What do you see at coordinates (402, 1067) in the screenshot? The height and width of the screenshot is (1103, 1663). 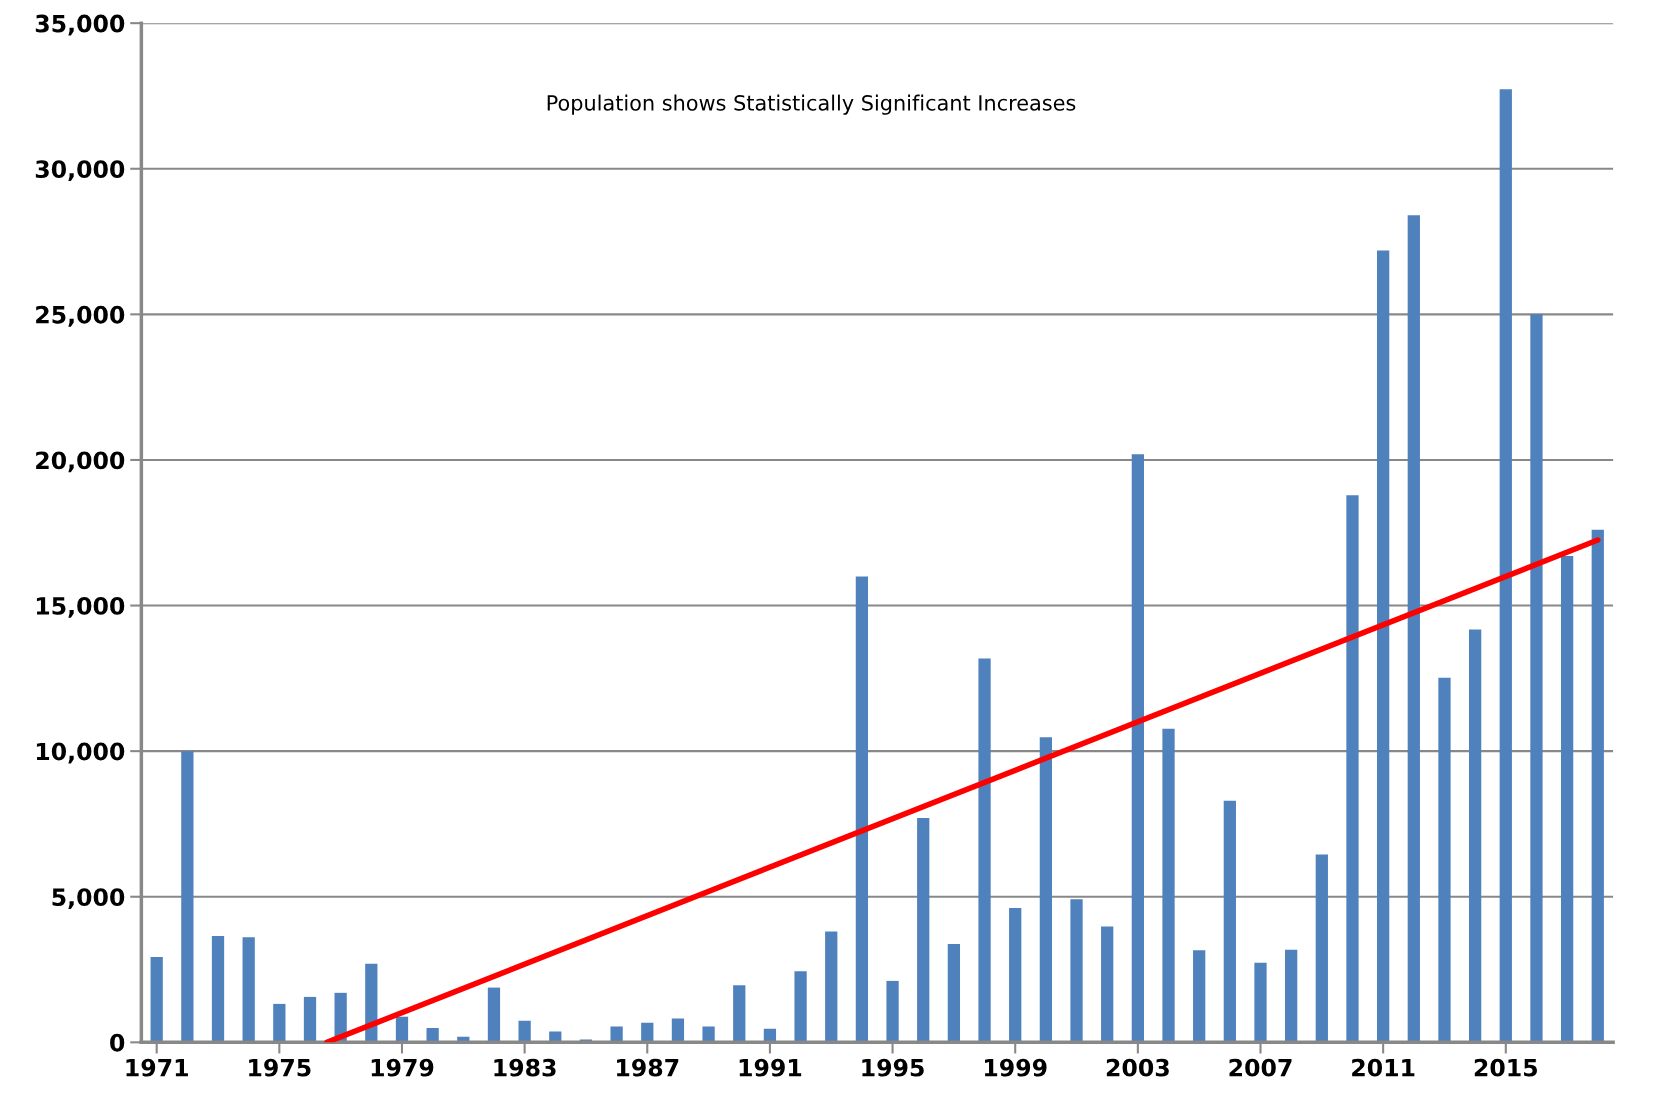 I see `x-tick-label: 1979` at bounding box center [402, 1067].